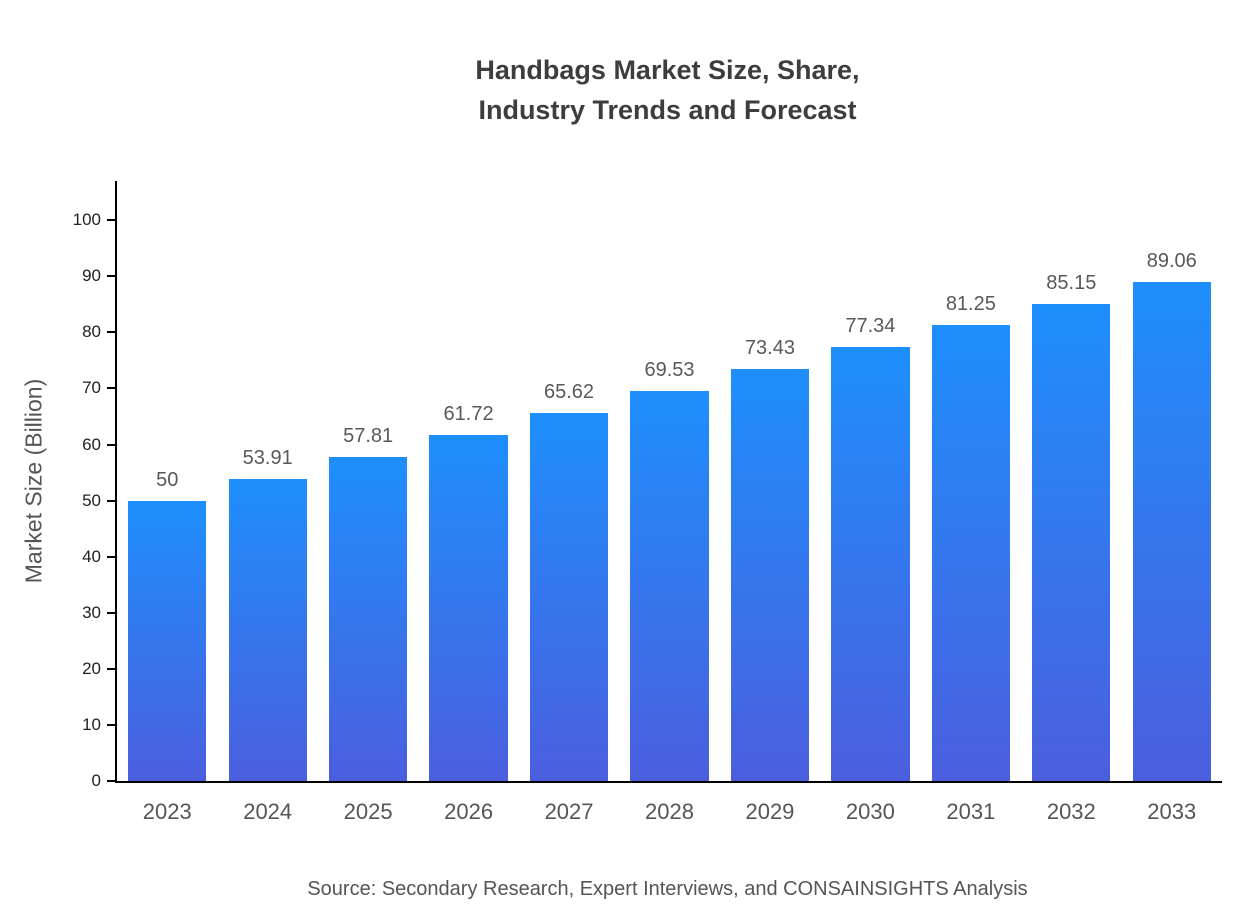 Image resolution: width=1260 pixels, height=920 pixels. I want to click on chart-title-line-2: Industry Trends and Forecast, so click(667, 110).